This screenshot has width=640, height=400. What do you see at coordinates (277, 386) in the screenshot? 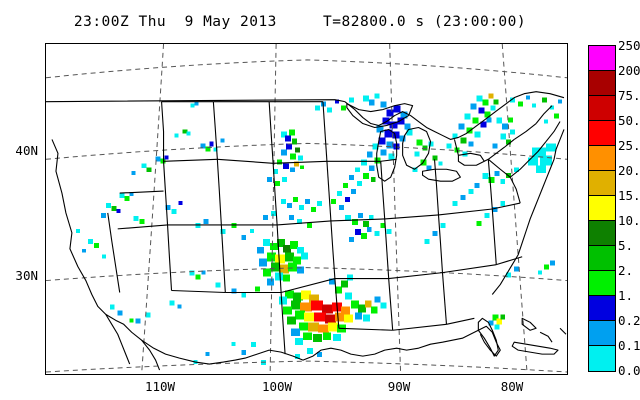
I see `x-tick-label-100w: 100W` at bounding box center [277, 386].